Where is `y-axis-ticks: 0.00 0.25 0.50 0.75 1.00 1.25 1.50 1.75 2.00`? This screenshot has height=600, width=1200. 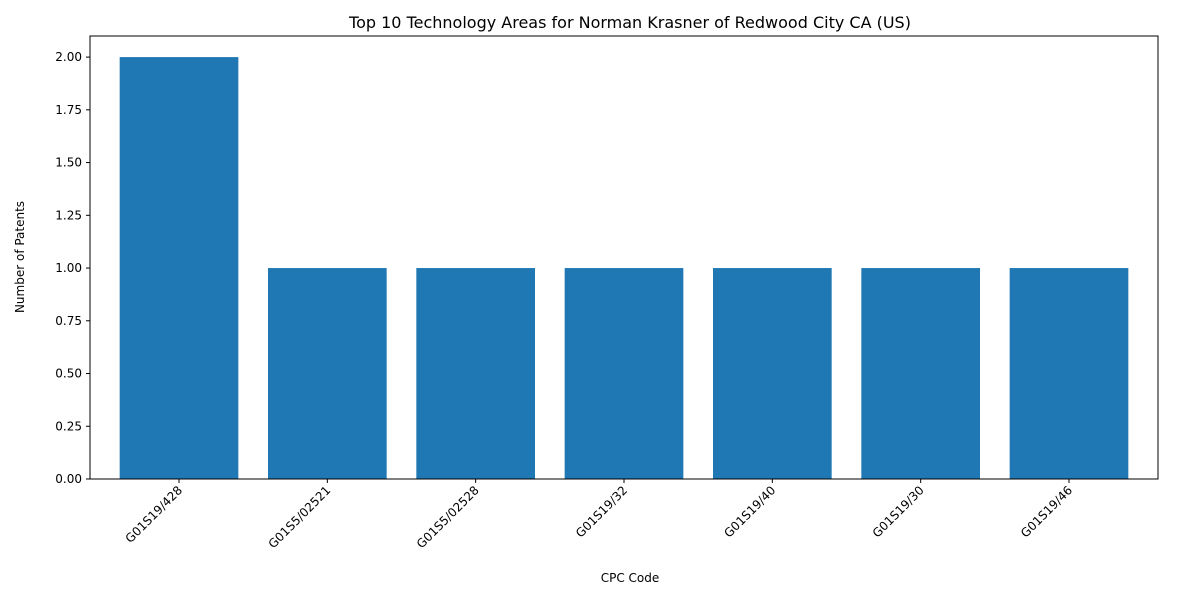
y-axis-ticks: 0.00 0.25 0.50 0.75 1.00 1.25 1.50 1.75 2.00 is located at coordinates (72, 268).